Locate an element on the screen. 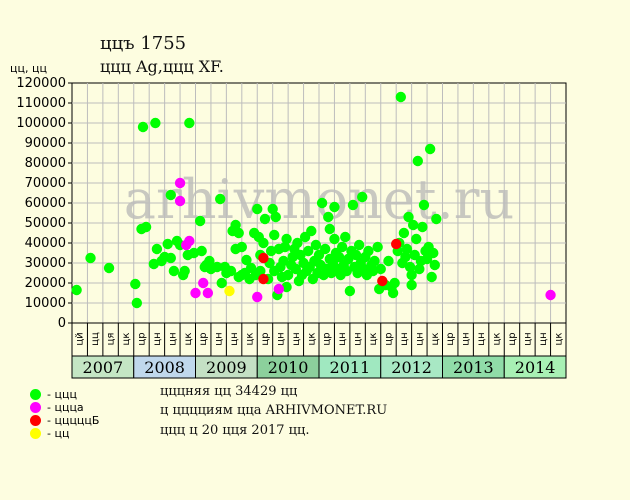 This screenshot has height=500, width=630. legend-label: - ццц is located at coordinates (62, 394).